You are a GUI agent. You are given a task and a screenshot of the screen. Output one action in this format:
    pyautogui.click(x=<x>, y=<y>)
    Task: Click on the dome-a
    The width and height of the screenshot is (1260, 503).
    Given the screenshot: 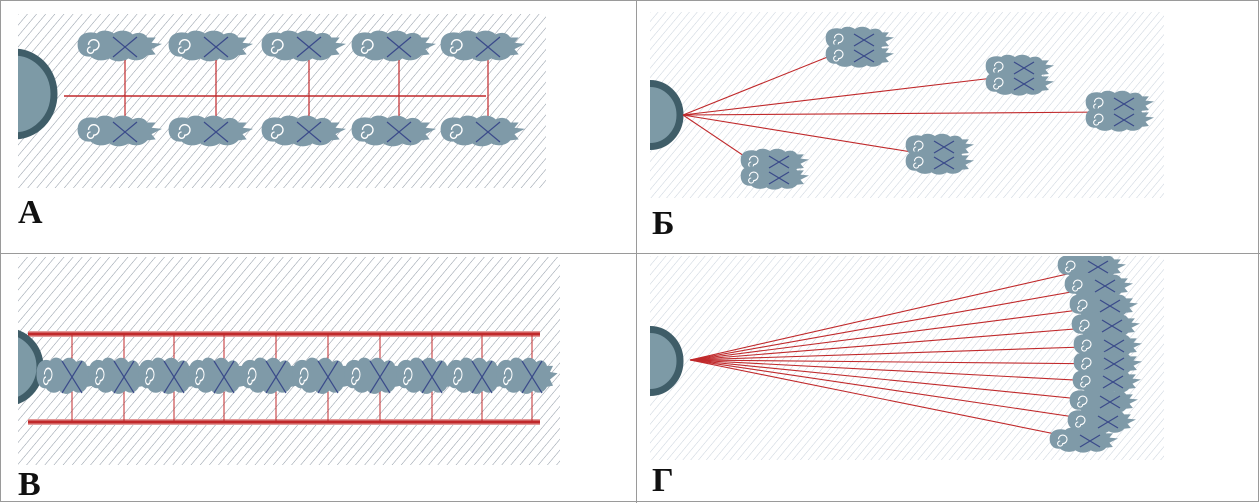 What is the action you would take?
    pyautogui.click(x=38, y=94)
    